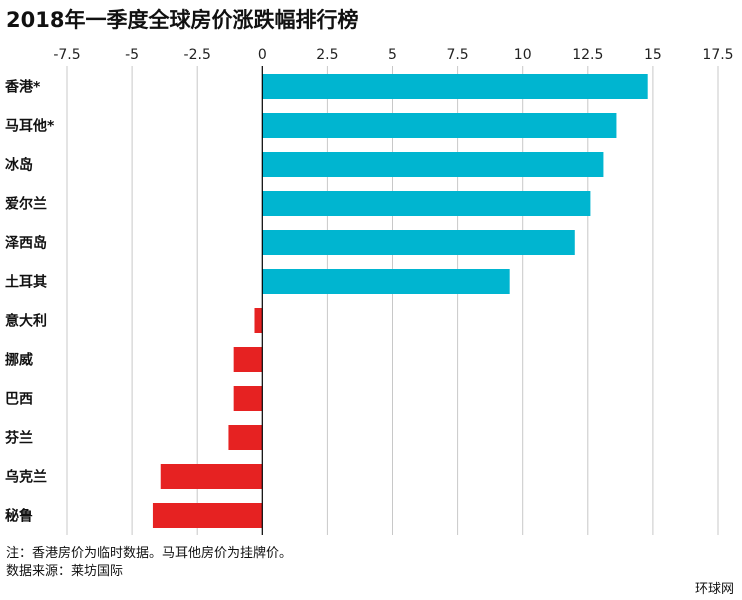  I want to click on data-source-note: 数据来源：莱坊国际, so click(65, 571).